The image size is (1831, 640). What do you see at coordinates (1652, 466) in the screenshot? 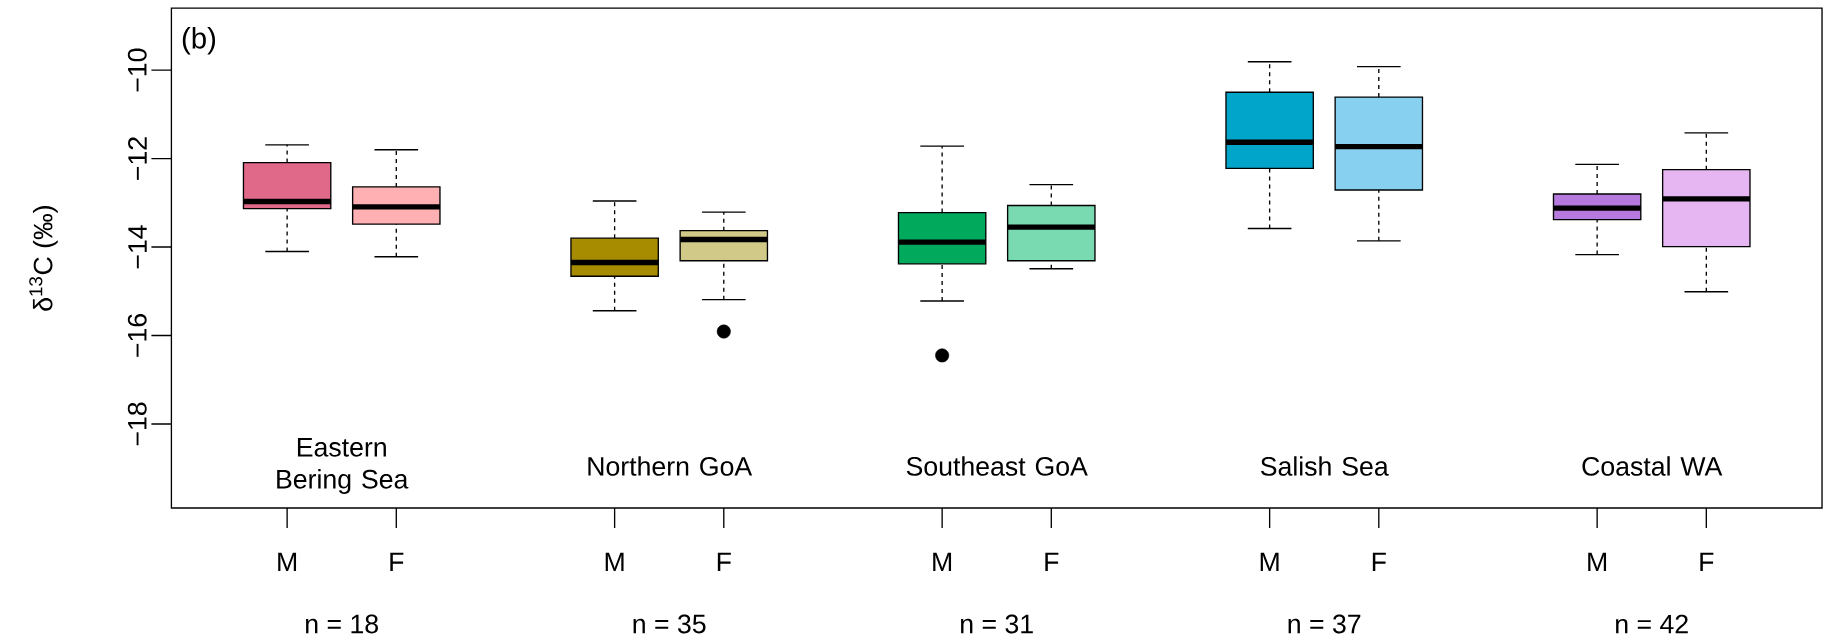
I see `annotation: Coastal WA` at bounding box center [1652, 466].